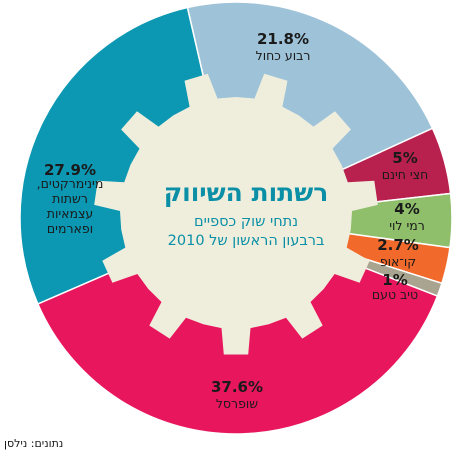  What do you see at coordinates (70, 170) in the screenshot?
I see `slice-value-minimarkets: 27.9%` at bounding box center [70, 170].